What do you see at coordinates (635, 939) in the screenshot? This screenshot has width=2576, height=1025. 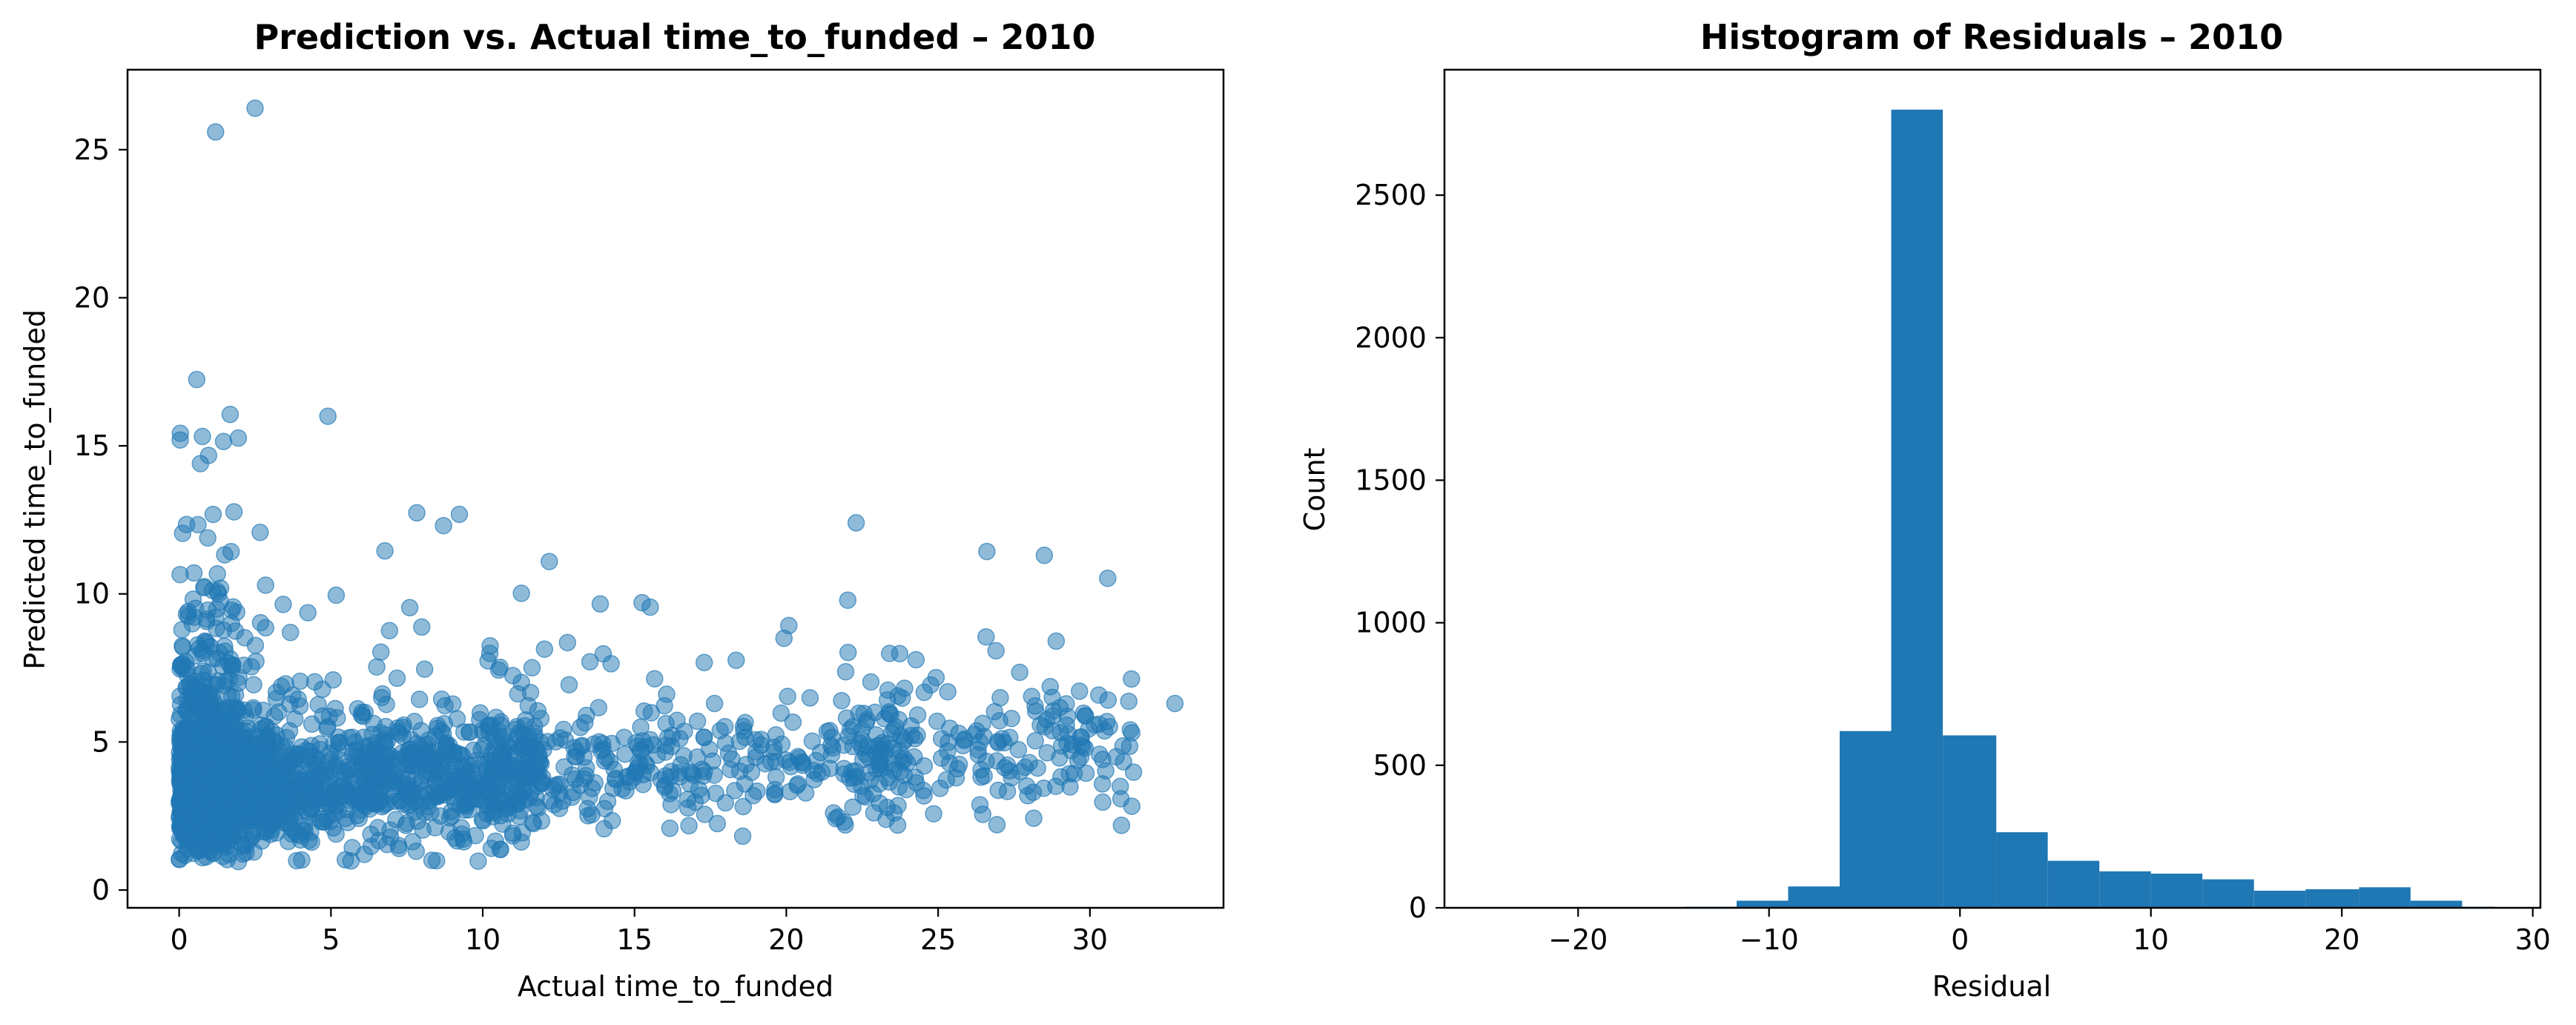 I see `x-tick-label: 15` at bounding box center [635, 939].